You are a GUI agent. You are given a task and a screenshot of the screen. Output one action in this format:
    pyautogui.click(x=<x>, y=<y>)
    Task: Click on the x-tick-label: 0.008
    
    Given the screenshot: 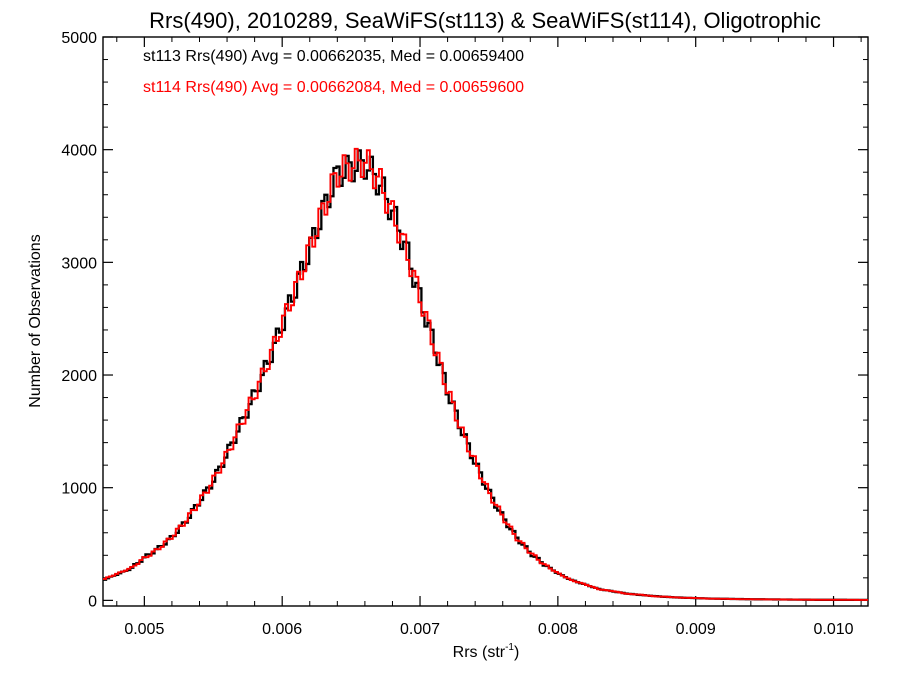 What is the action you would take?
    pyautogui.click(x=558, y=629)
    